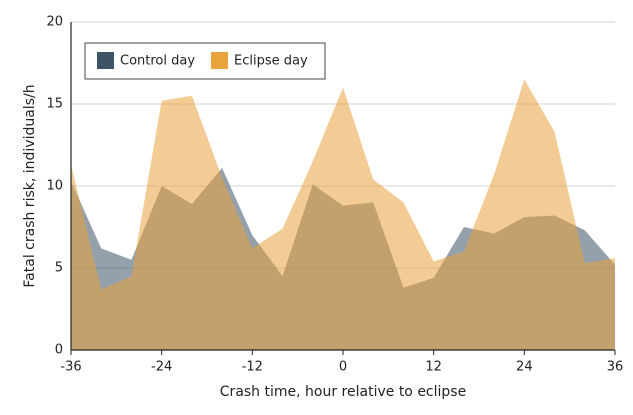 The image size is (633, 415). What do you see at coordinates (343, 392) in the screenshot?
I see `x-axis-title: Crash time, hour relative to eclipse` at bounding box center [343, 392].